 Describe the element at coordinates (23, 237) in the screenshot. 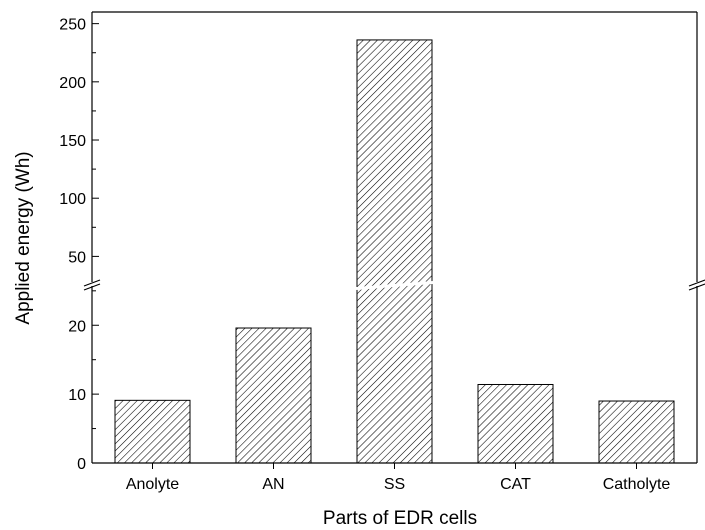

I see `y-axis-title: Applied energy (Wh)` at that location.